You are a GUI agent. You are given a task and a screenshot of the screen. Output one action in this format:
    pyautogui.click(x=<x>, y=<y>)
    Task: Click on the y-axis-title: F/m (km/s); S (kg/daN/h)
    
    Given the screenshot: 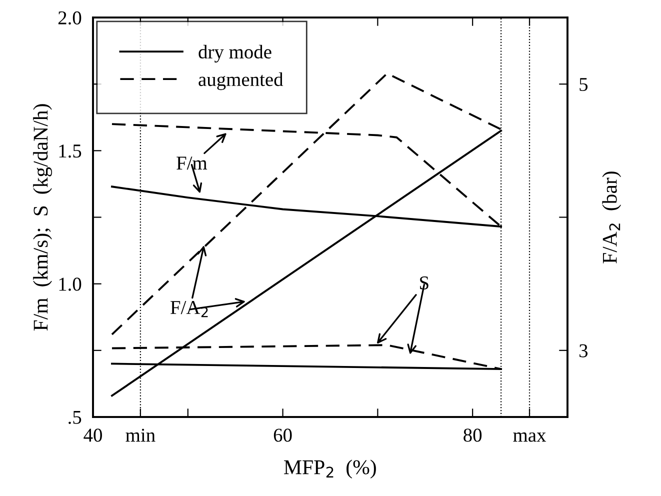 What is the action you would take?
    pyautogui.click(x=42, y=217)
    